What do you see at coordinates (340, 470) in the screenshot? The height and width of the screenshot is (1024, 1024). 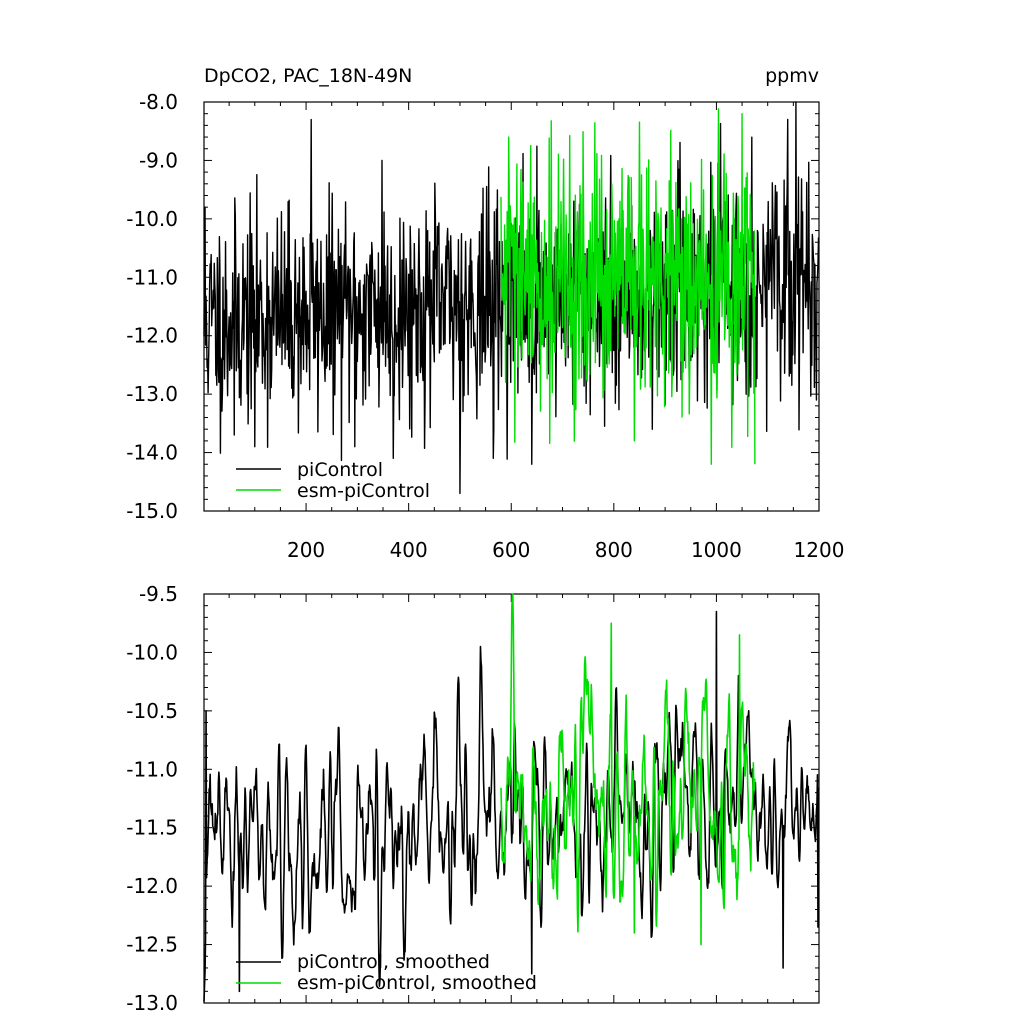 I see `top-legend-label-picontrol: piControl` at bounding box center [340, 470].